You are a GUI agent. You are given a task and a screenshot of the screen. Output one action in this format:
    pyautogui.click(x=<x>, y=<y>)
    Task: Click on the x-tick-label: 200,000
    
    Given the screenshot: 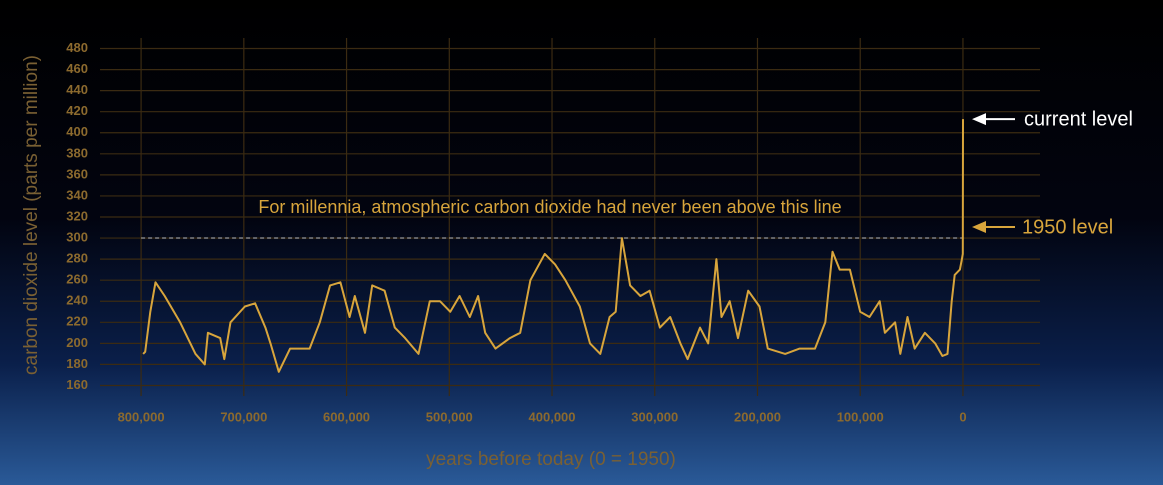 What is the action you would take?
    pyautogui.click(x=757, y=416)
    